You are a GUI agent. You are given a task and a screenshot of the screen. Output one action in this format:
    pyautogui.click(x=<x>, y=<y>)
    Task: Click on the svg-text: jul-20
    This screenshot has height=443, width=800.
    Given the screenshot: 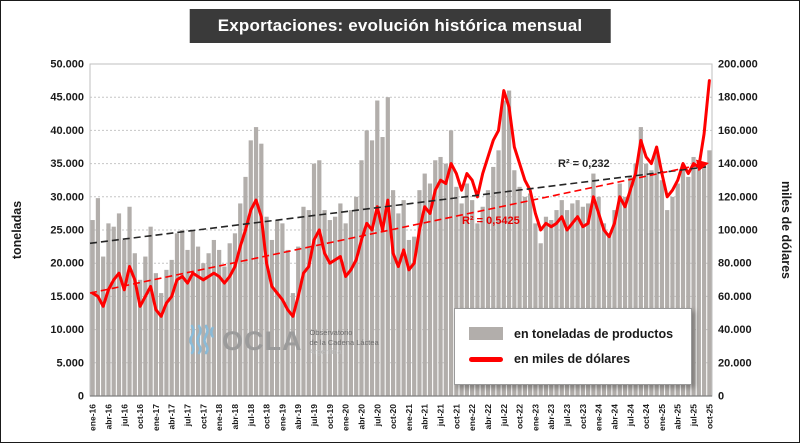 What is the action you would take?
    pyautogui.click(x=377, y=415)
    